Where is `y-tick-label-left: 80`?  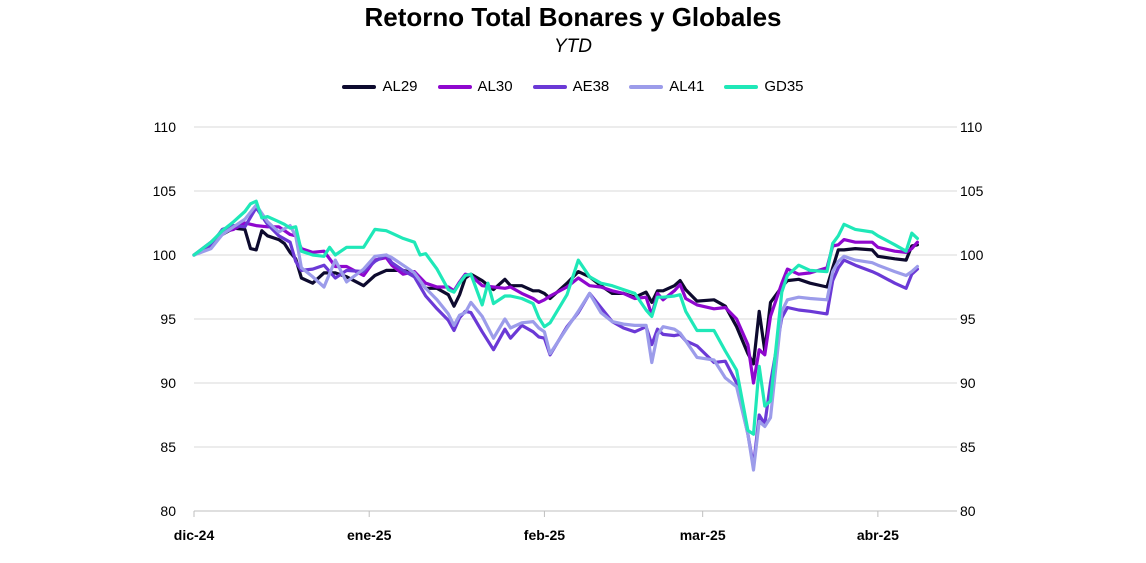 y-tick-label-left: 80 is located at coordinates (168, 511).